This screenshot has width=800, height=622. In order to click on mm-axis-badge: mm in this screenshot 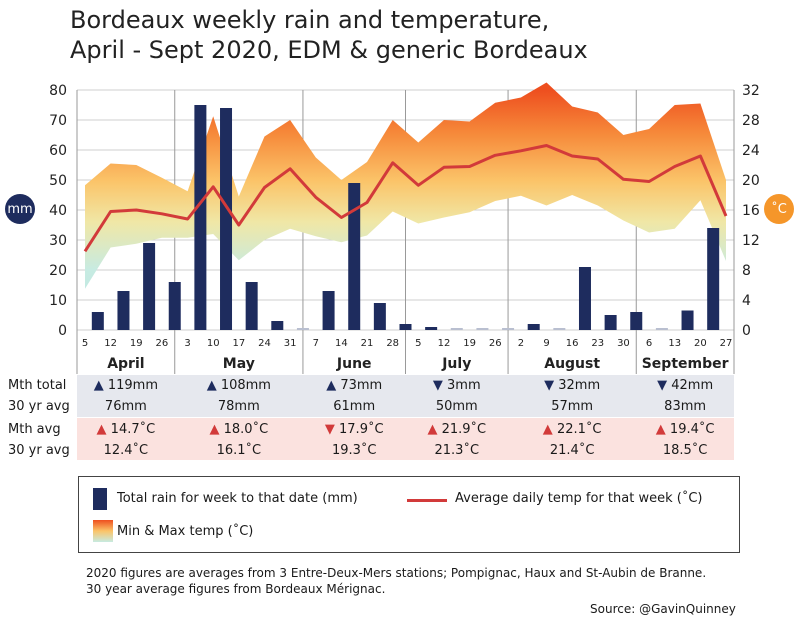, I will do `click(20, 209)`.